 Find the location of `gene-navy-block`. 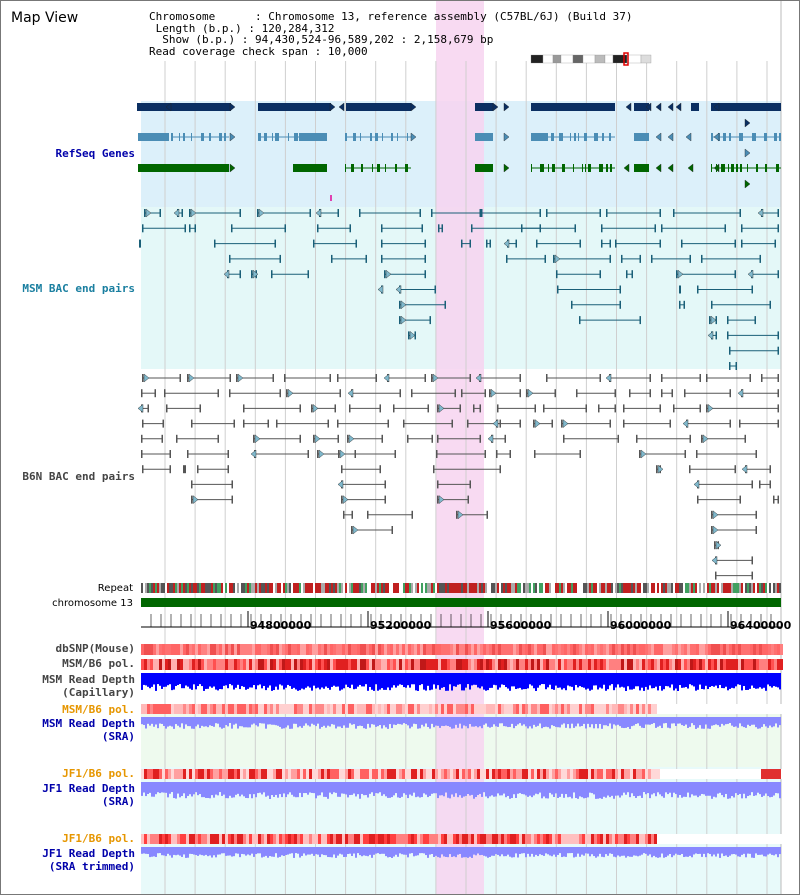

gene-navy-block is located at coordinates (746, 107).